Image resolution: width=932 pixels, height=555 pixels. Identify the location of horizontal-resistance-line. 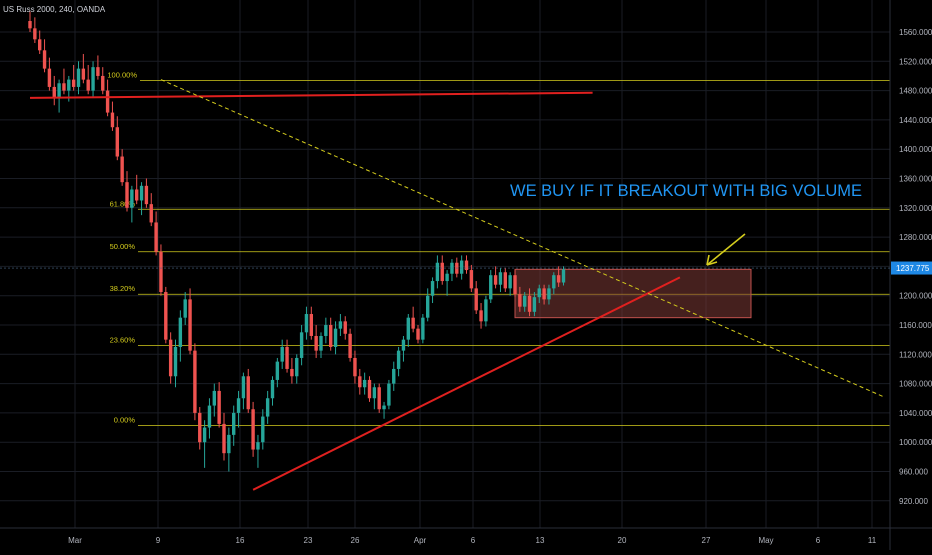
(311, 95).